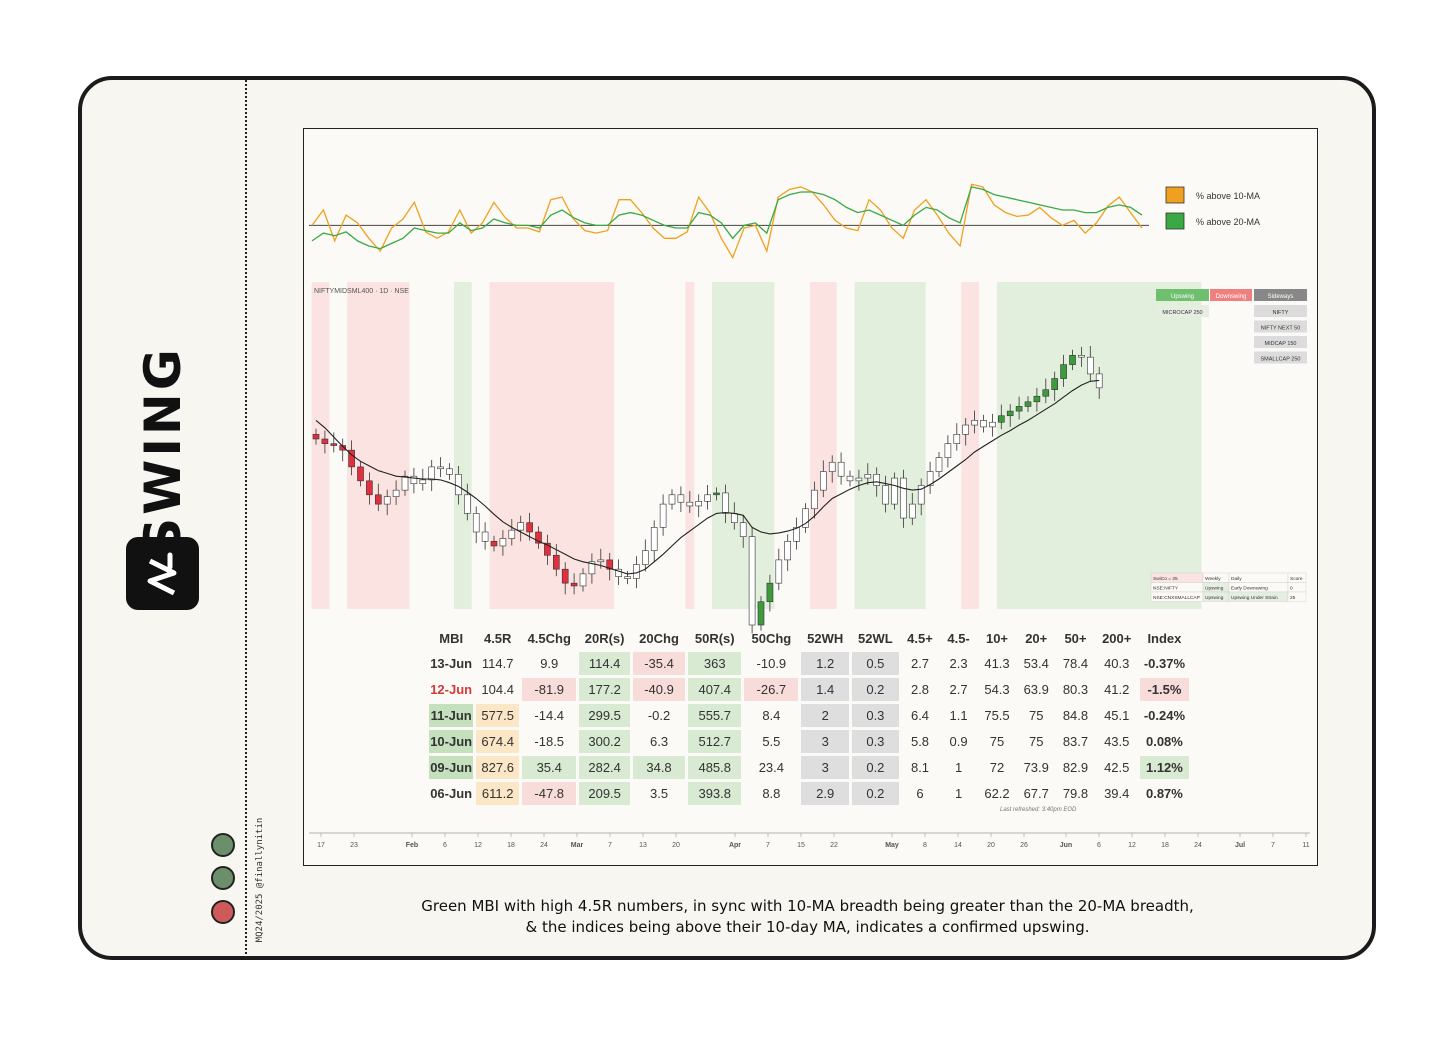 This screenshot has height=1040, width=1456. I want to click on brand-name: SWING, so click(163, 450).